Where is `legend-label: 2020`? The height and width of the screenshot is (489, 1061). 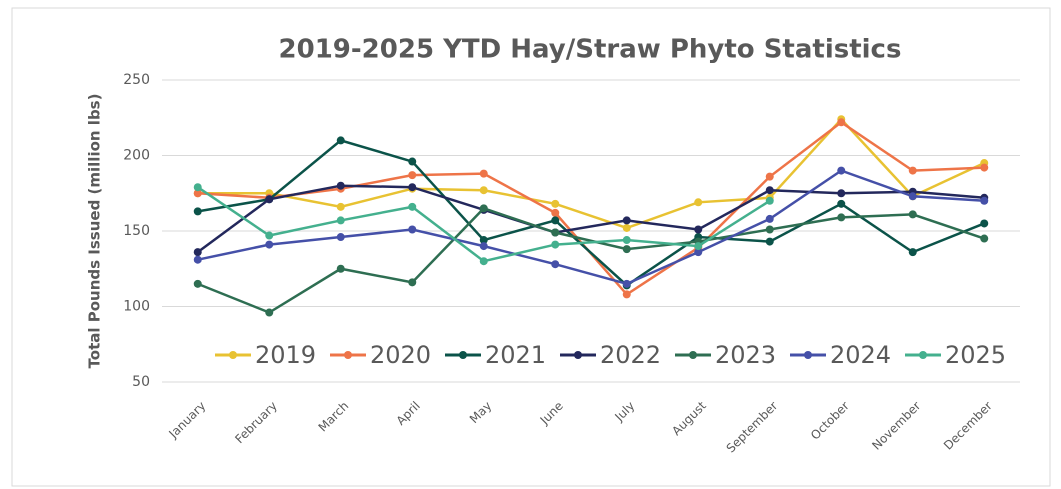
legend-label: 2020 is located at coordinates (400, 355).